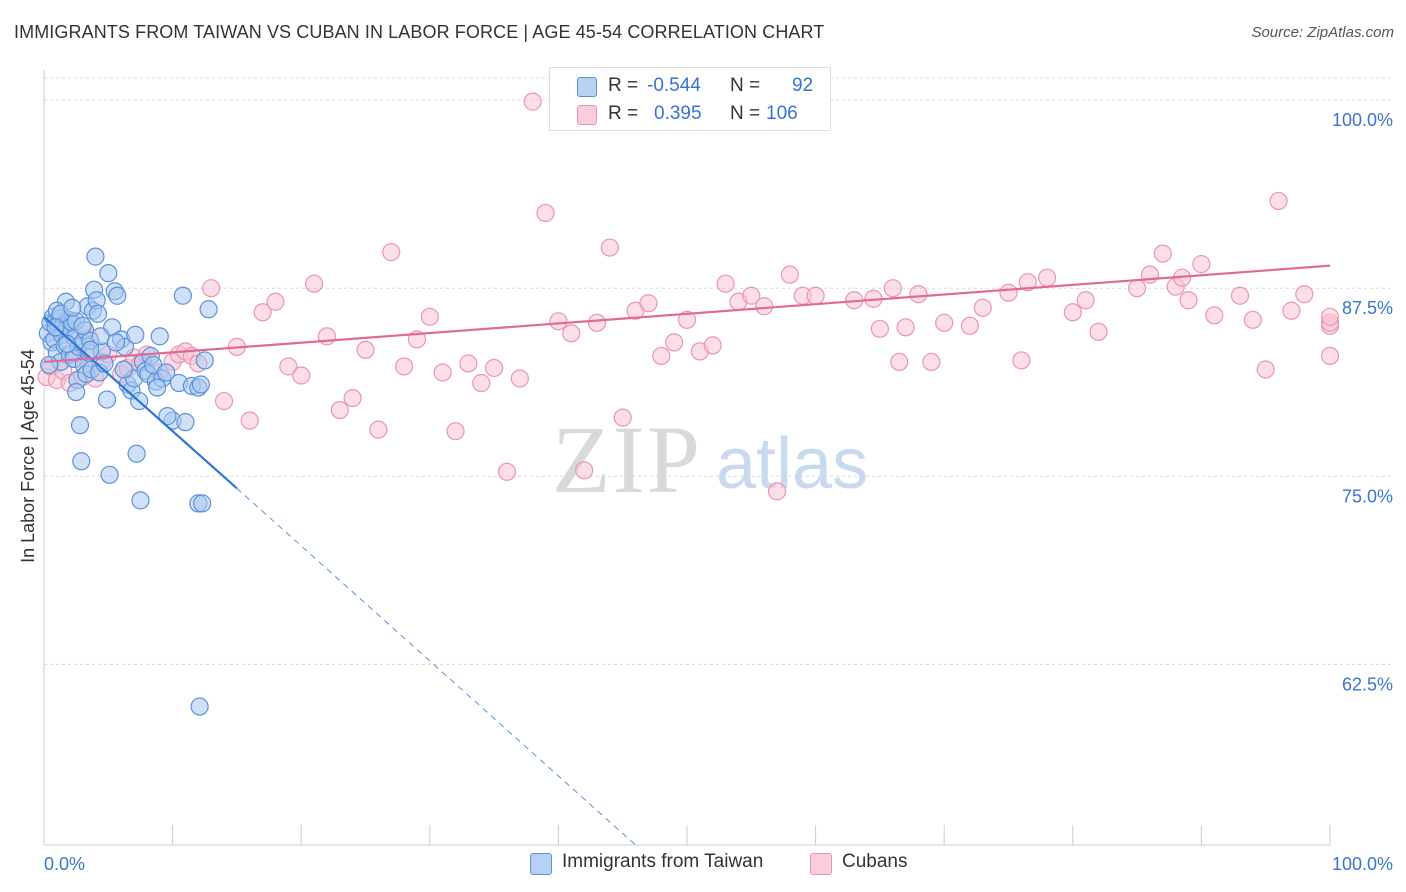 The image size is (1406, 892). What do you see at coordinates (745, 85) in the screenshot?
I see `legend-n-label: N =` at bounding box center [745, 85].